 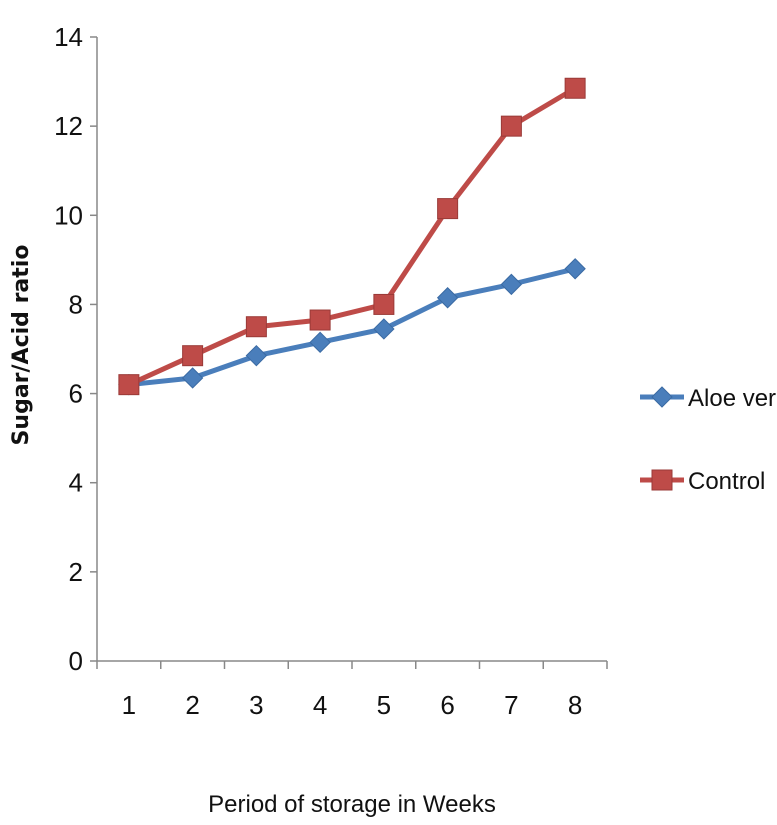 I want to click on x-tick-label: 5, so click(x=384, y=705).